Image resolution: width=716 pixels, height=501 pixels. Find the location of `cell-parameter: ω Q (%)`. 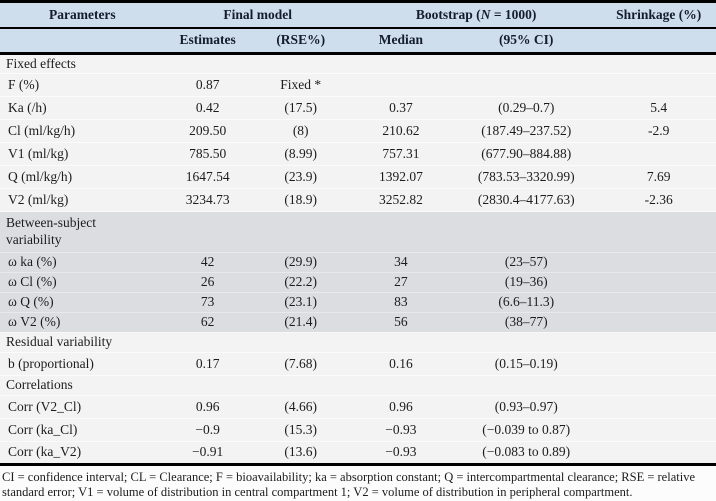

cell-parameter: ω Q (%) is located at coordinates (82, 302).